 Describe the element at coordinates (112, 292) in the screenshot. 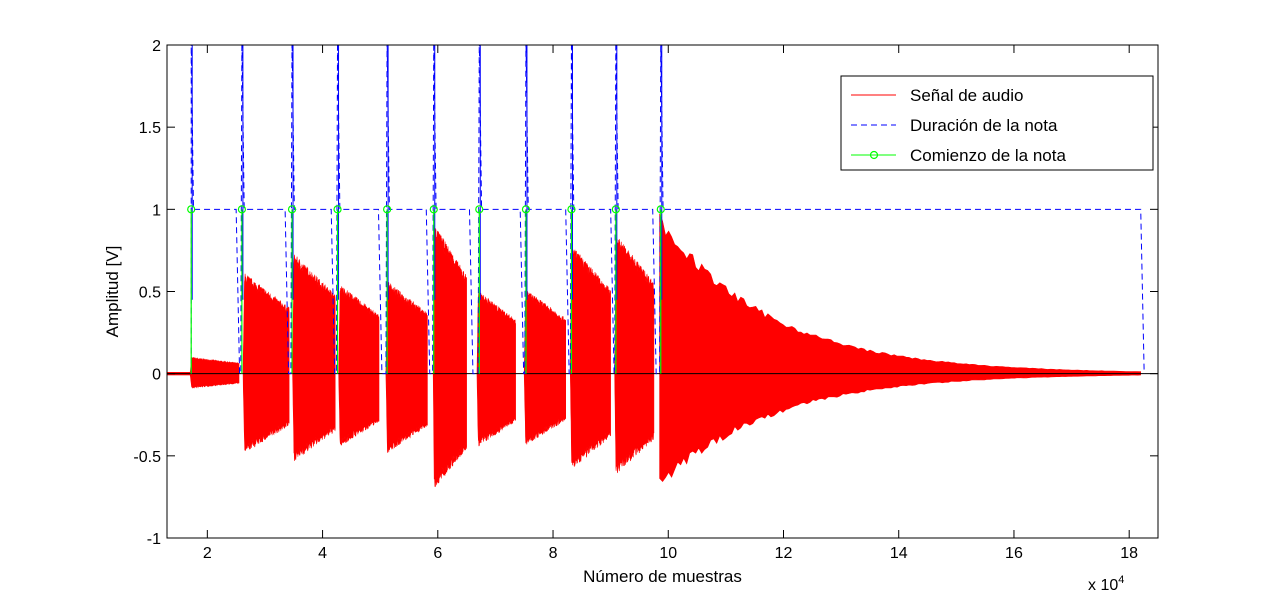

I see `y-axis-label: Amplitud [V]` at that location.